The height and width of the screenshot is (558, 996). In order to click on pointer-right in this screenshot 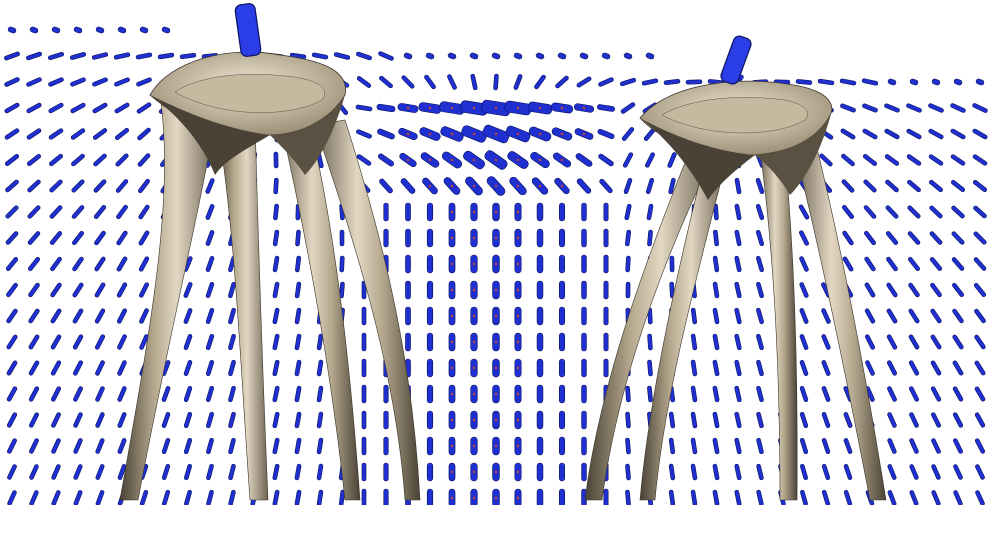, I will do `click(736, 60)`.